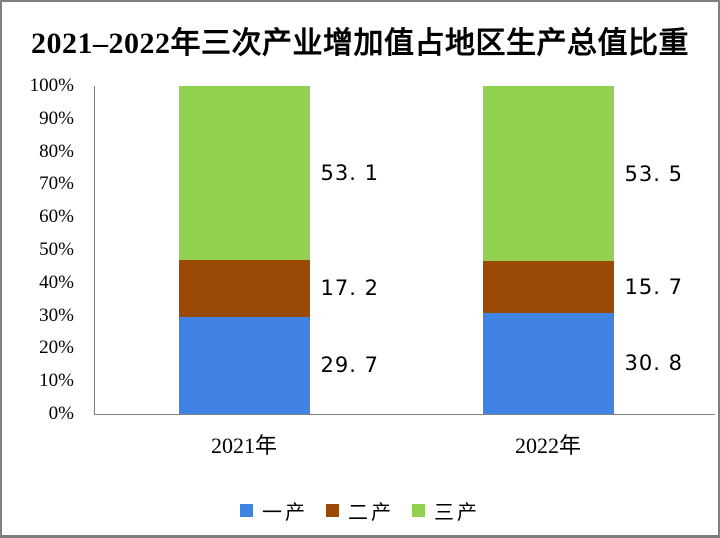 The height and width of the screenshot is (538, 720). What do you see at coordinates (61, 413) in the screenshot?
I see `y-tick-label: 0%` at bounding box center [61, 413].